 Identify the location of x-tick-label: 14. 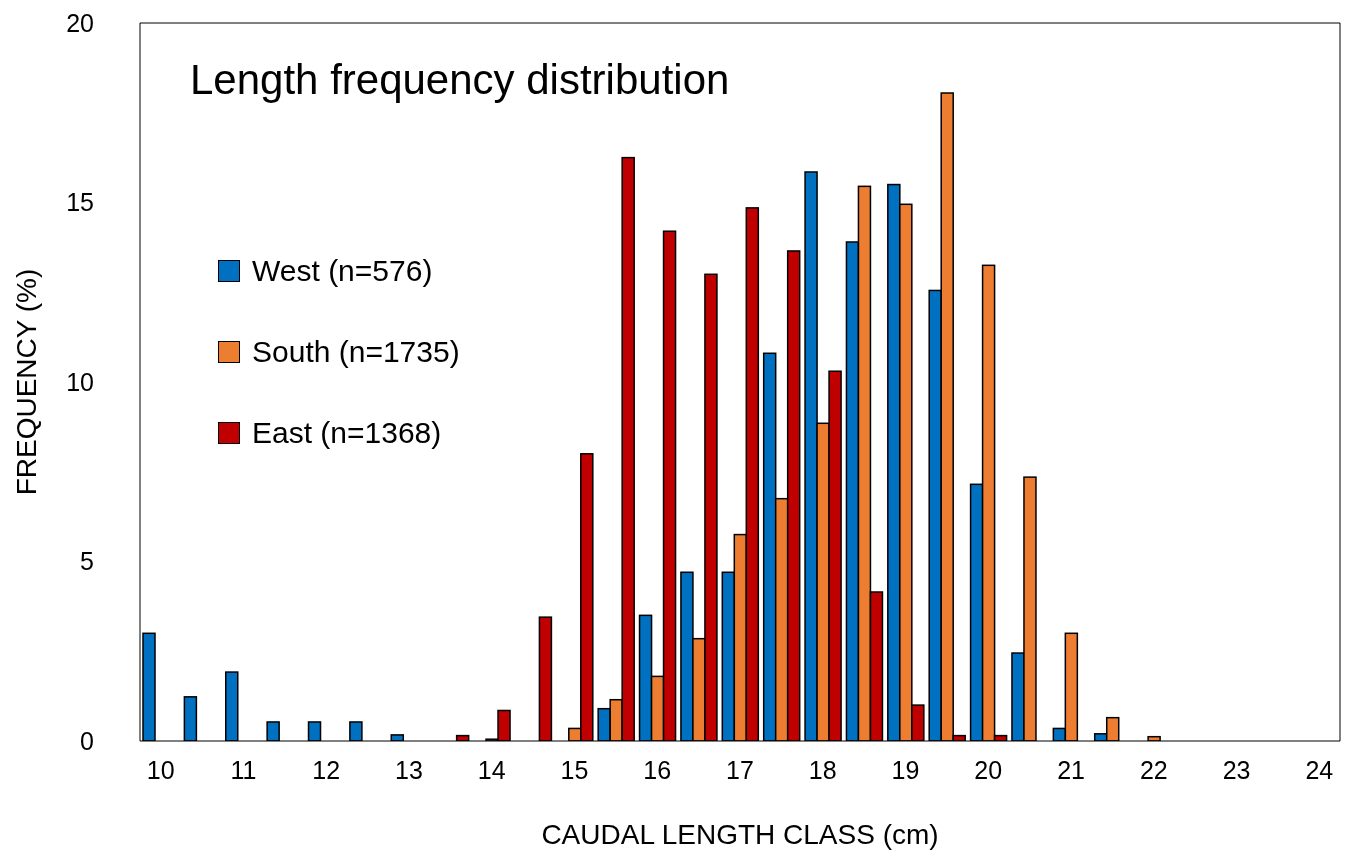
(491, 769).